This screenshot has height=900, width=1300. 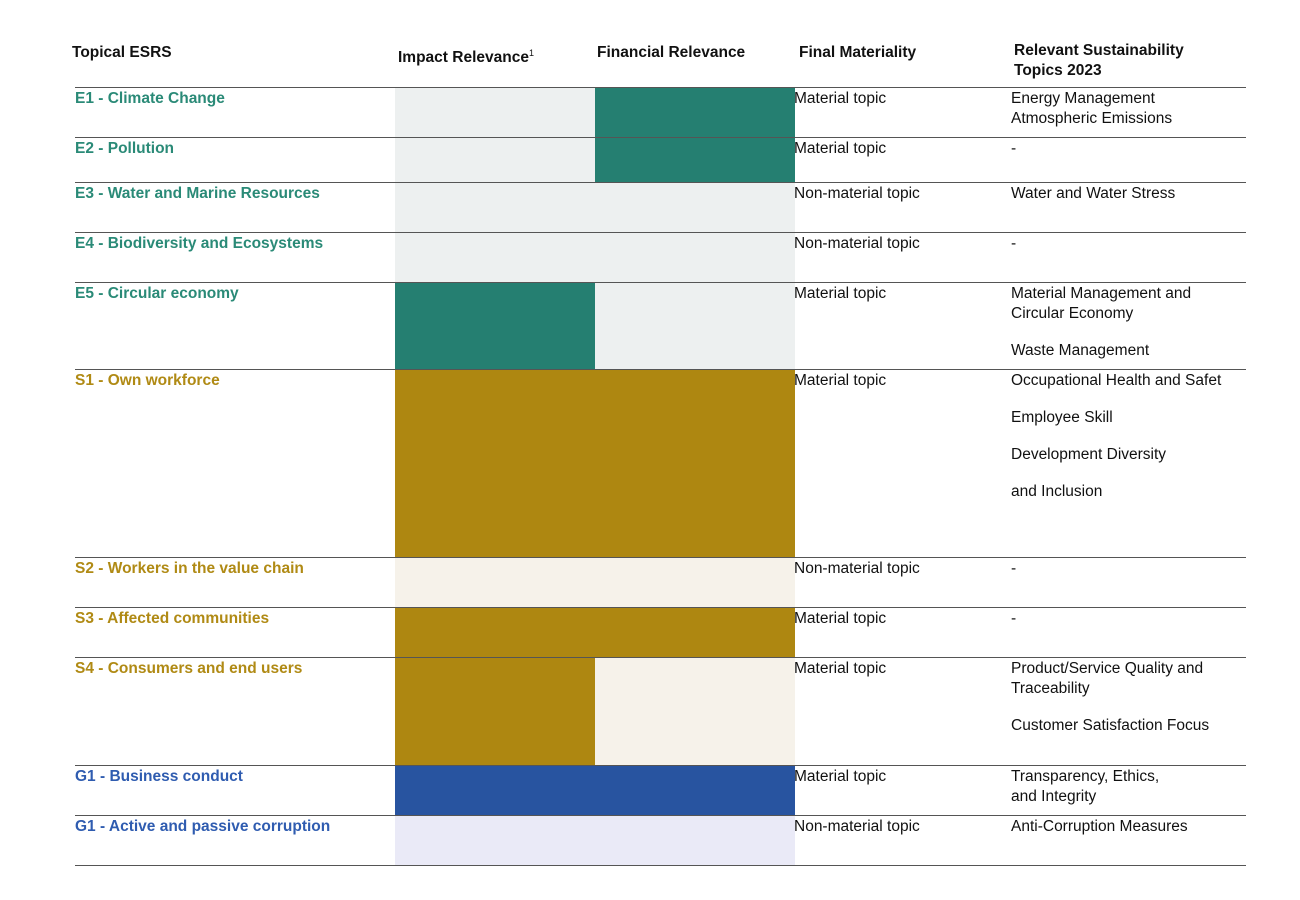 I want to click on relevant-topic-item: Occupational Health and Safet, so click(x=1116, y=380).